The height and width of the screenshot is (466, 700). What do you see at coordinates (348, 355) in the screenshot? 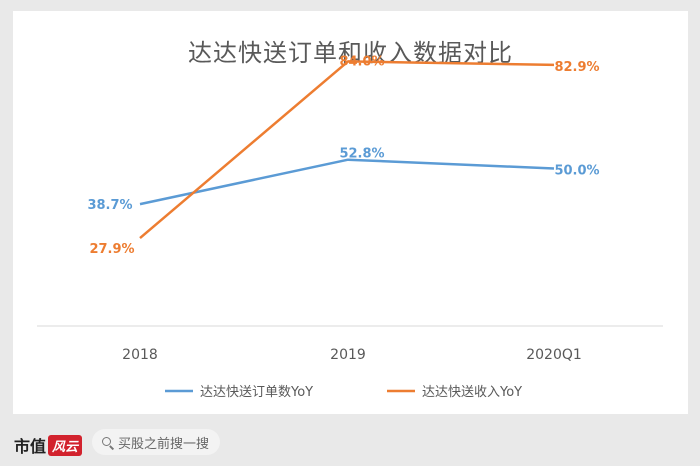
I see `x-tick-label: 2019` at bounding box center [348, 355].